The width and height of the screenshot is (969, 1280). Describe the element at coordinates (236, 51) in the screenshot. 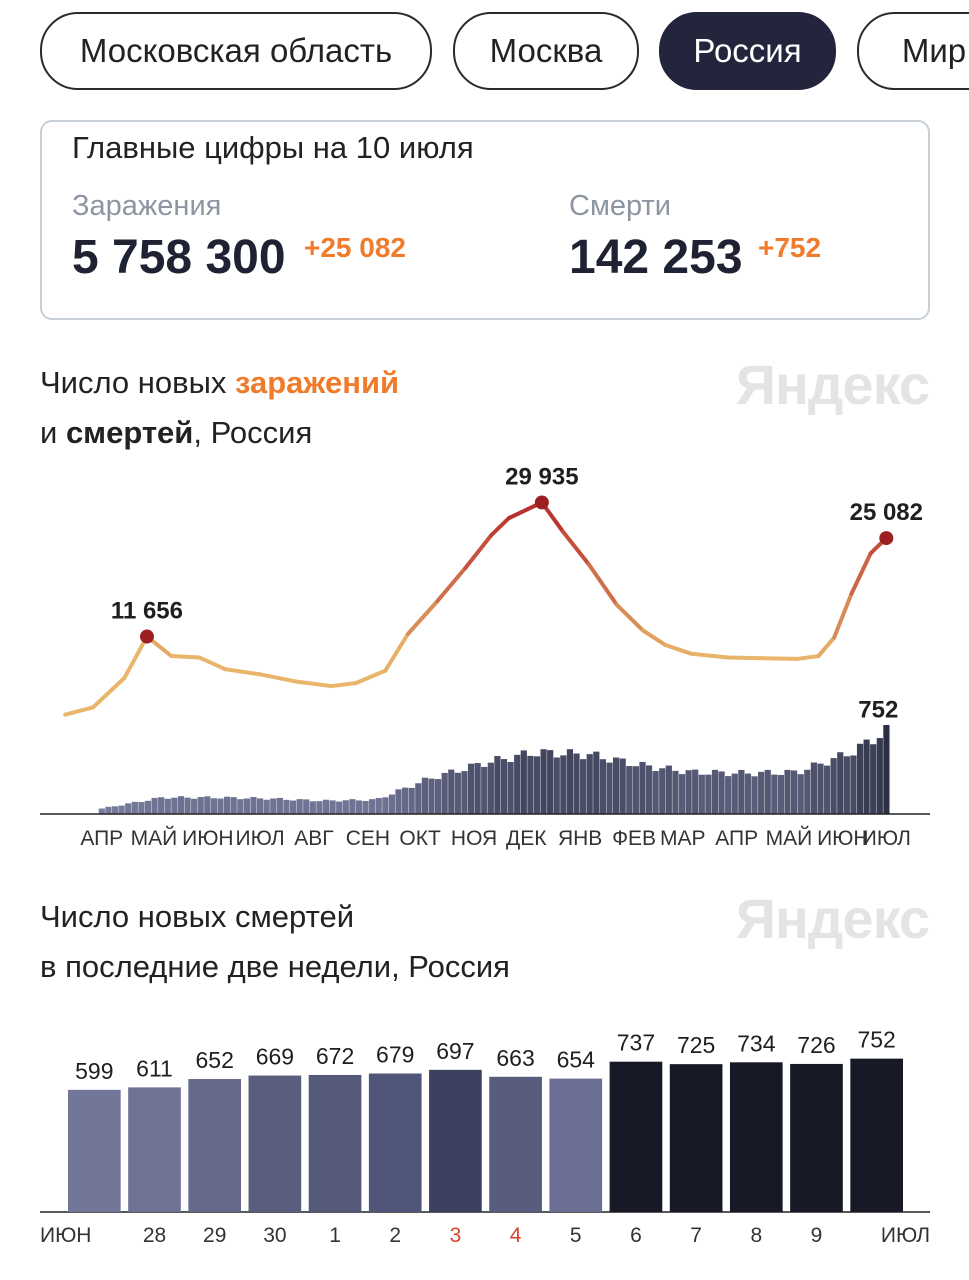

I see `tab-moscow-region: Московская область` at that location.